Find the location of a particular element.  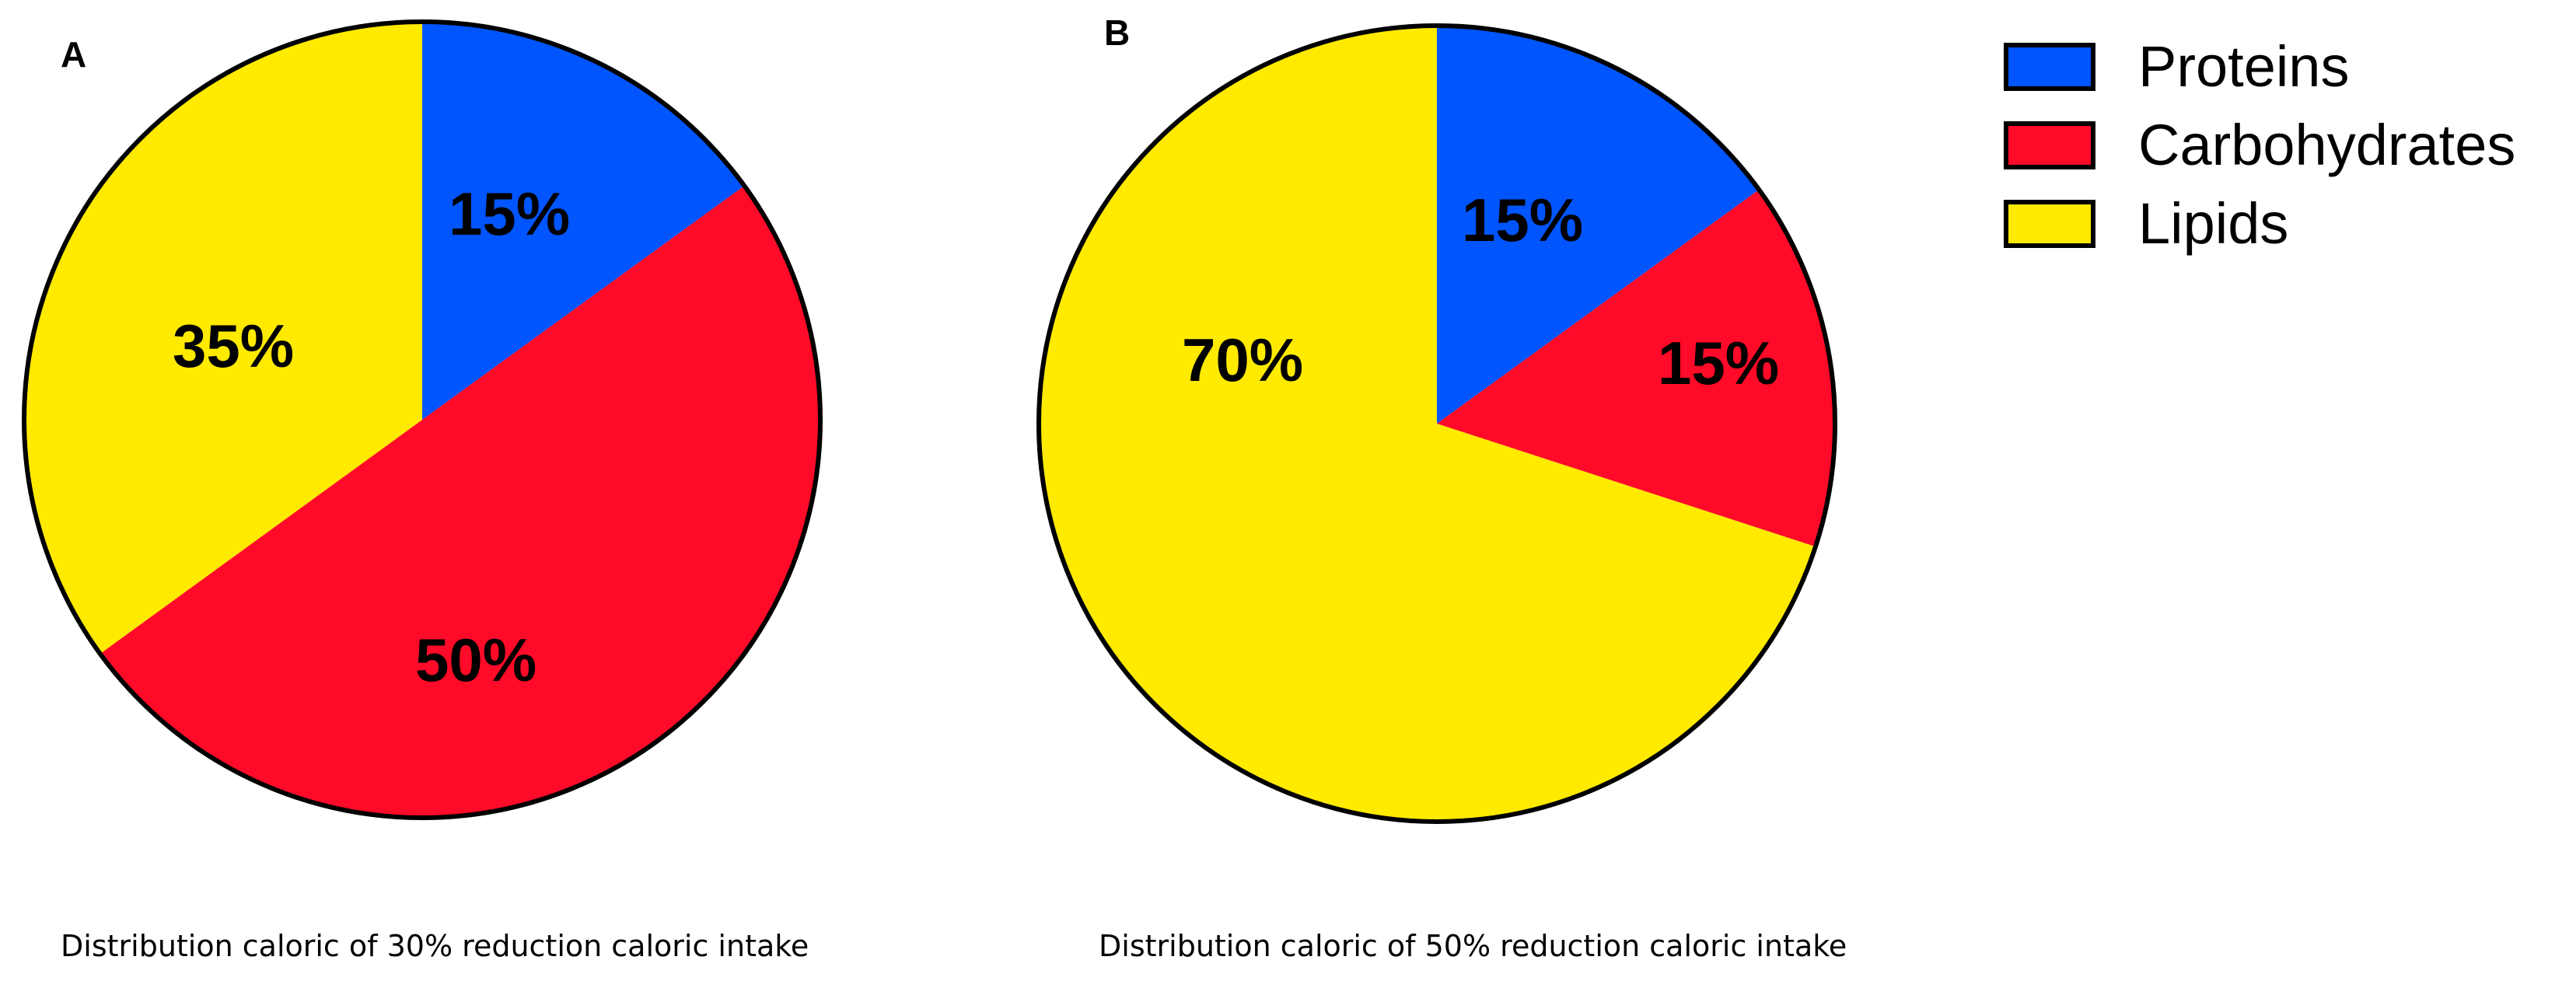

legend-swatch-proteins is located at coordinates (2049, 67).